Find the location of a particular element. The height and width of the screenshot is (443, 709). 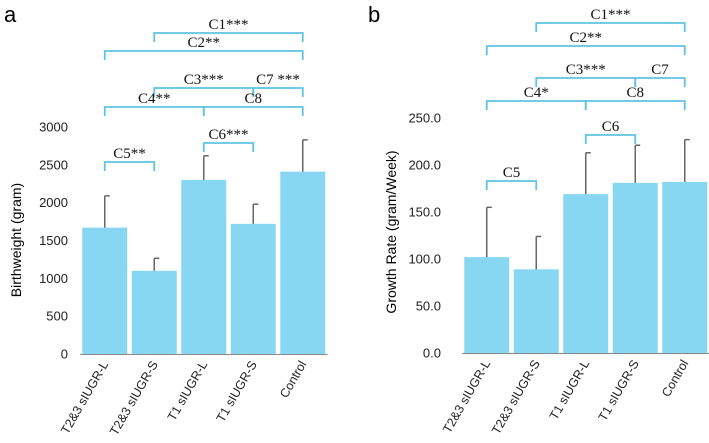

y-tick-label: 150.0 is located at coordinates (424, 212).